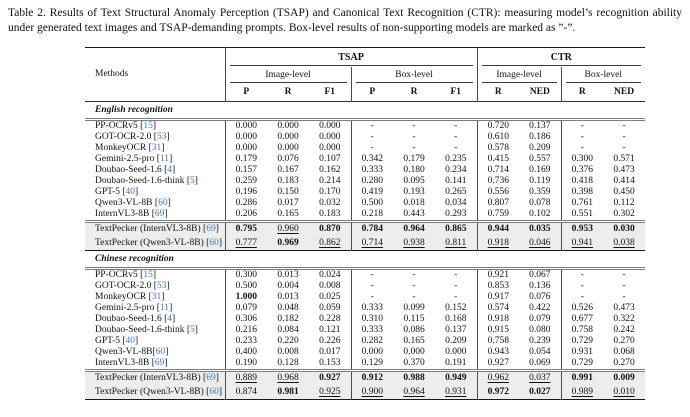 The image size is (690, 417). I want to click on metric-value: 0.128, so click(288, 363).